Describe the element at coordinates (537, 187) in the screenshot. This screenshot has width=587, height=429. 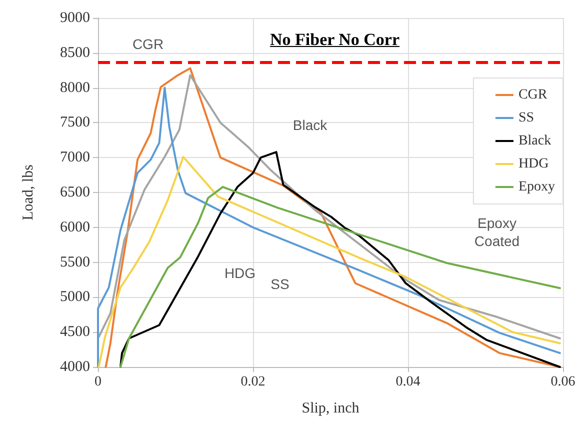
I see `legend-label: Epoxy` at that location.